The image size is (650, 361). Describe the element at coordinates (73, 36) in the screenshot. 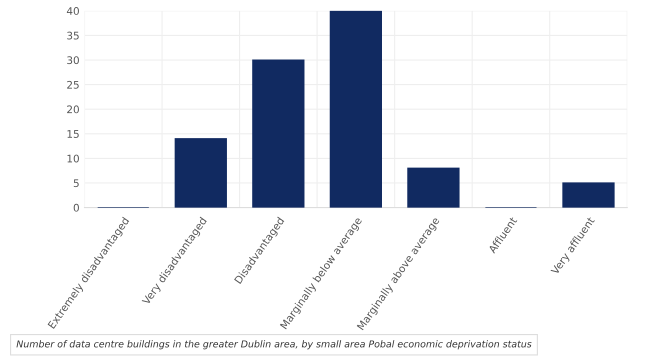

I see `y-tick-label: 35` at that location.